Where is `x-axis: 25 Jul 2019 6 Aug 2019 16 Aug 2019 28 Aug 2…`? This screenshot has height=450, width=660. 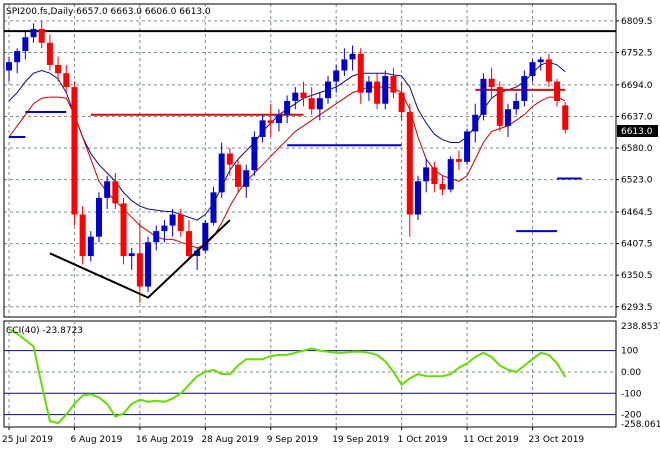 x-axis: 25 Jul 2019 6 Aug 2019 16 Aug 2019 28 Aug 2… is located at coordinates (293, 436).